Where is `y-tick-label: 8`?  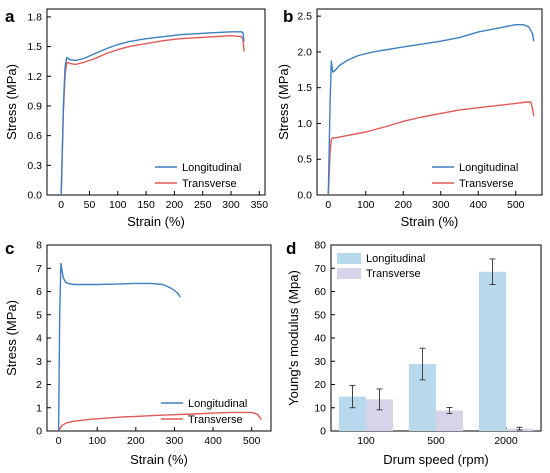
y-tick-label: 8 is located at coordinates (39, 246).